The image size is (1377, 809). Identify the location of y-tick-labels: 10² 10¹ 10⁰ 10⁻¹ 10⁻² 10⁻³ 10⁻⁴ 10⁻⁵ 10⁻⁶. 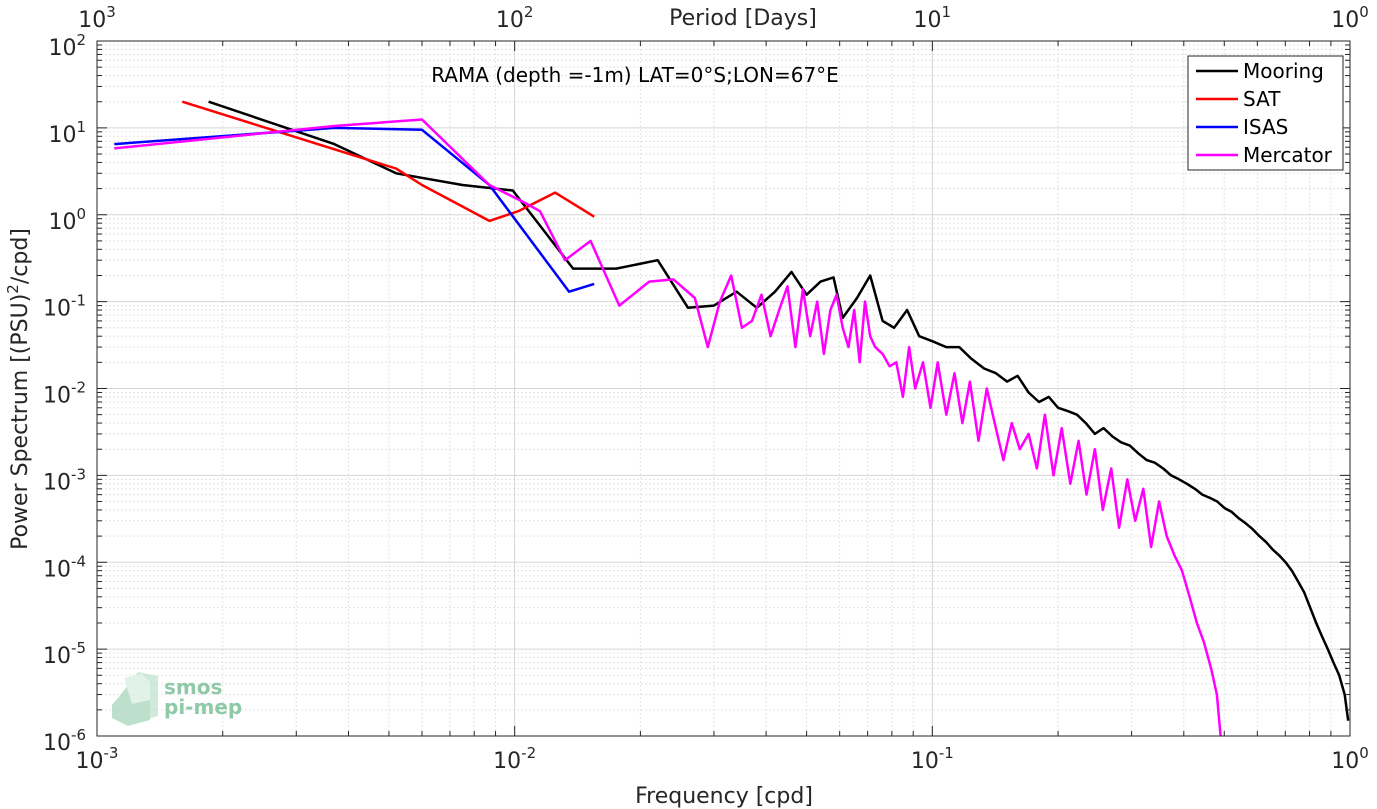
(64, 393).